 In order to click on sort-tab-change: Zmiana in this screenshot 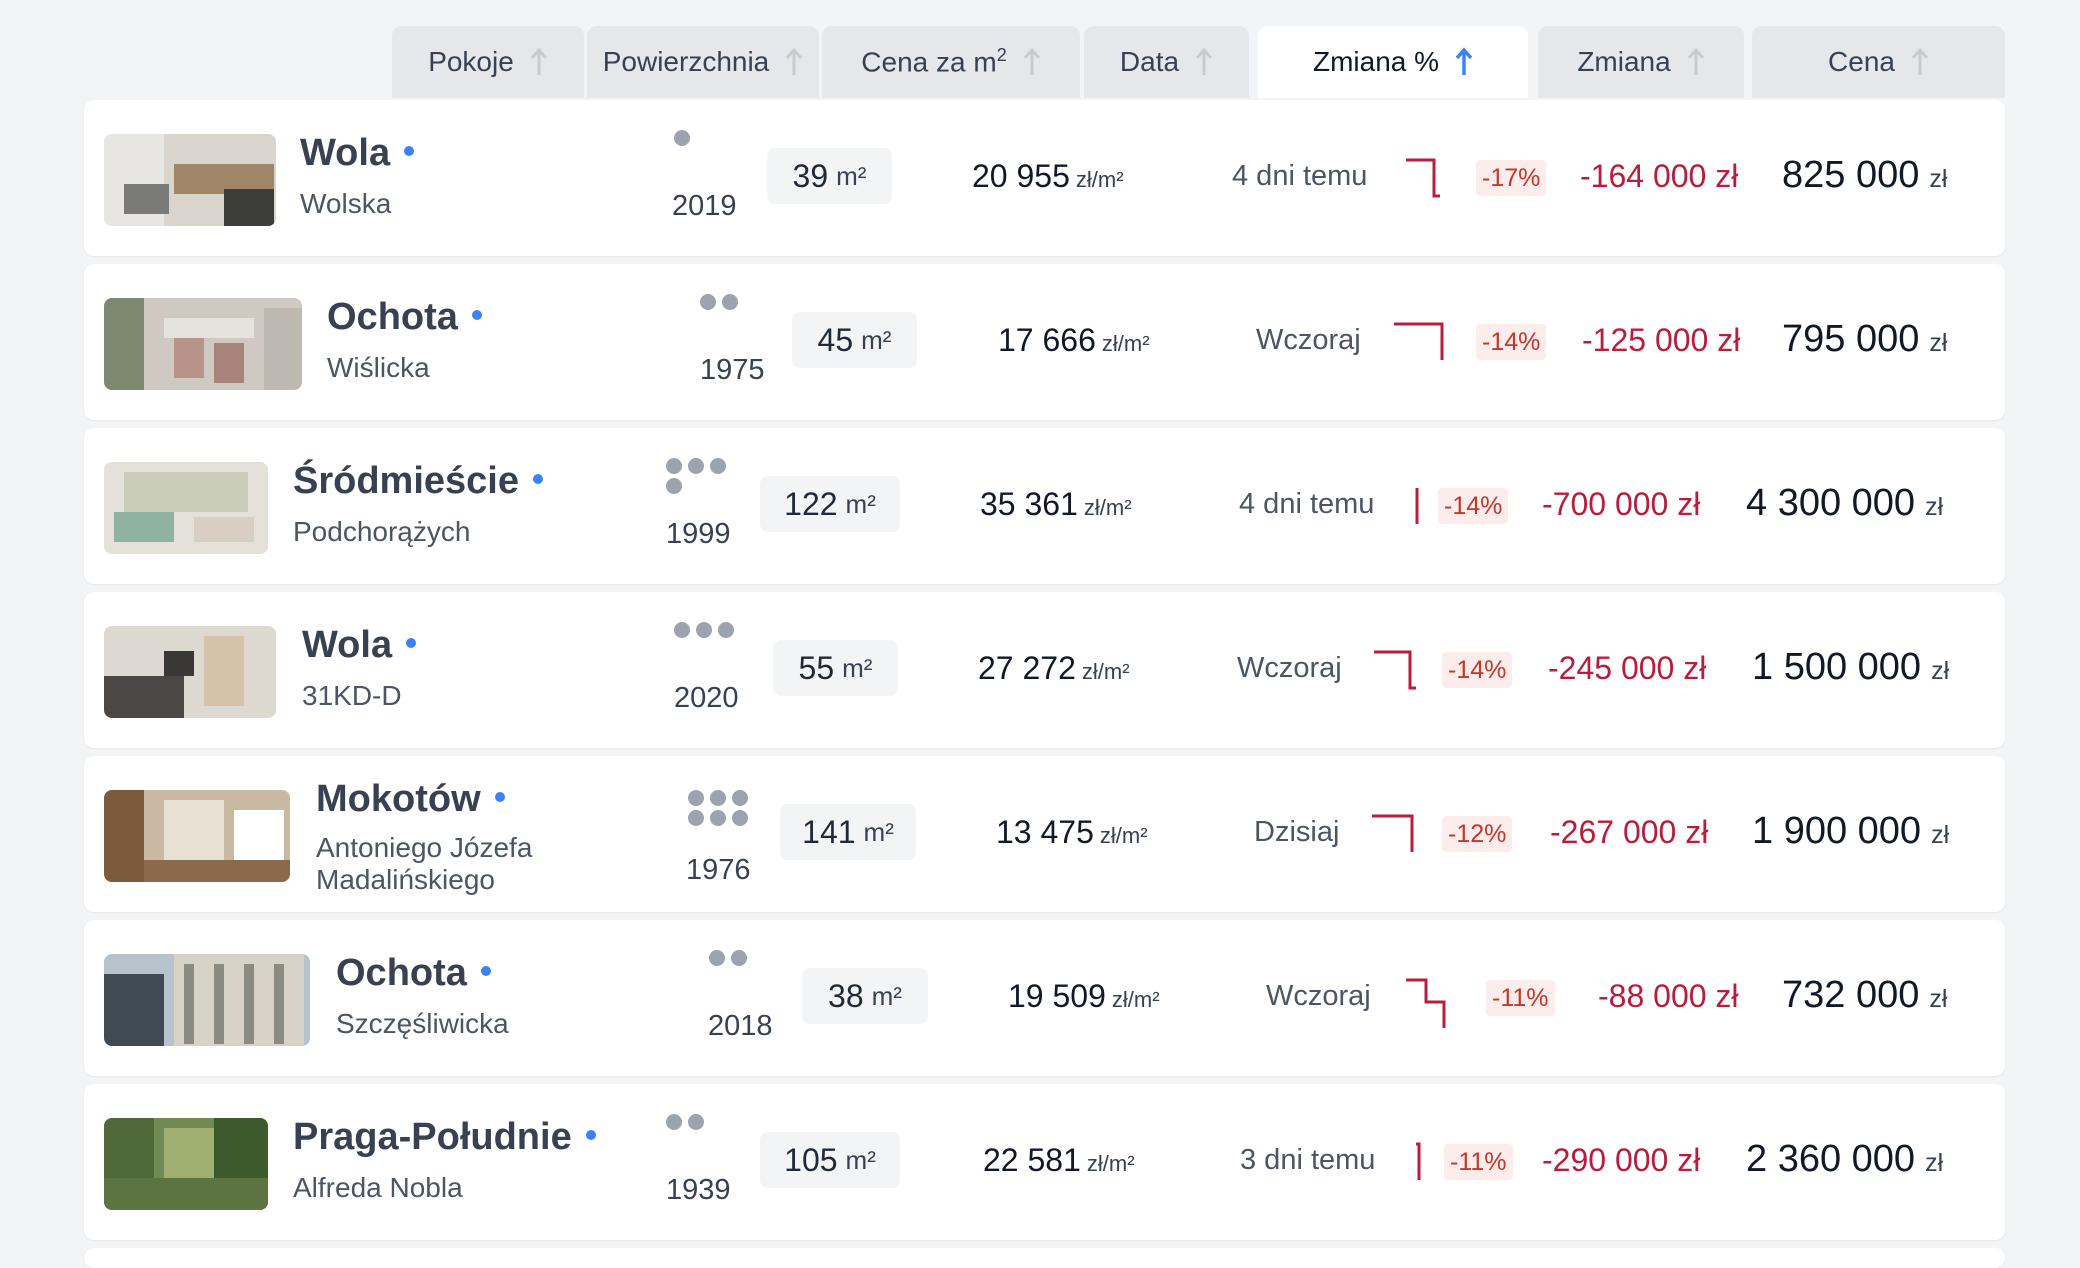, I will do `click(1641, 62)`.